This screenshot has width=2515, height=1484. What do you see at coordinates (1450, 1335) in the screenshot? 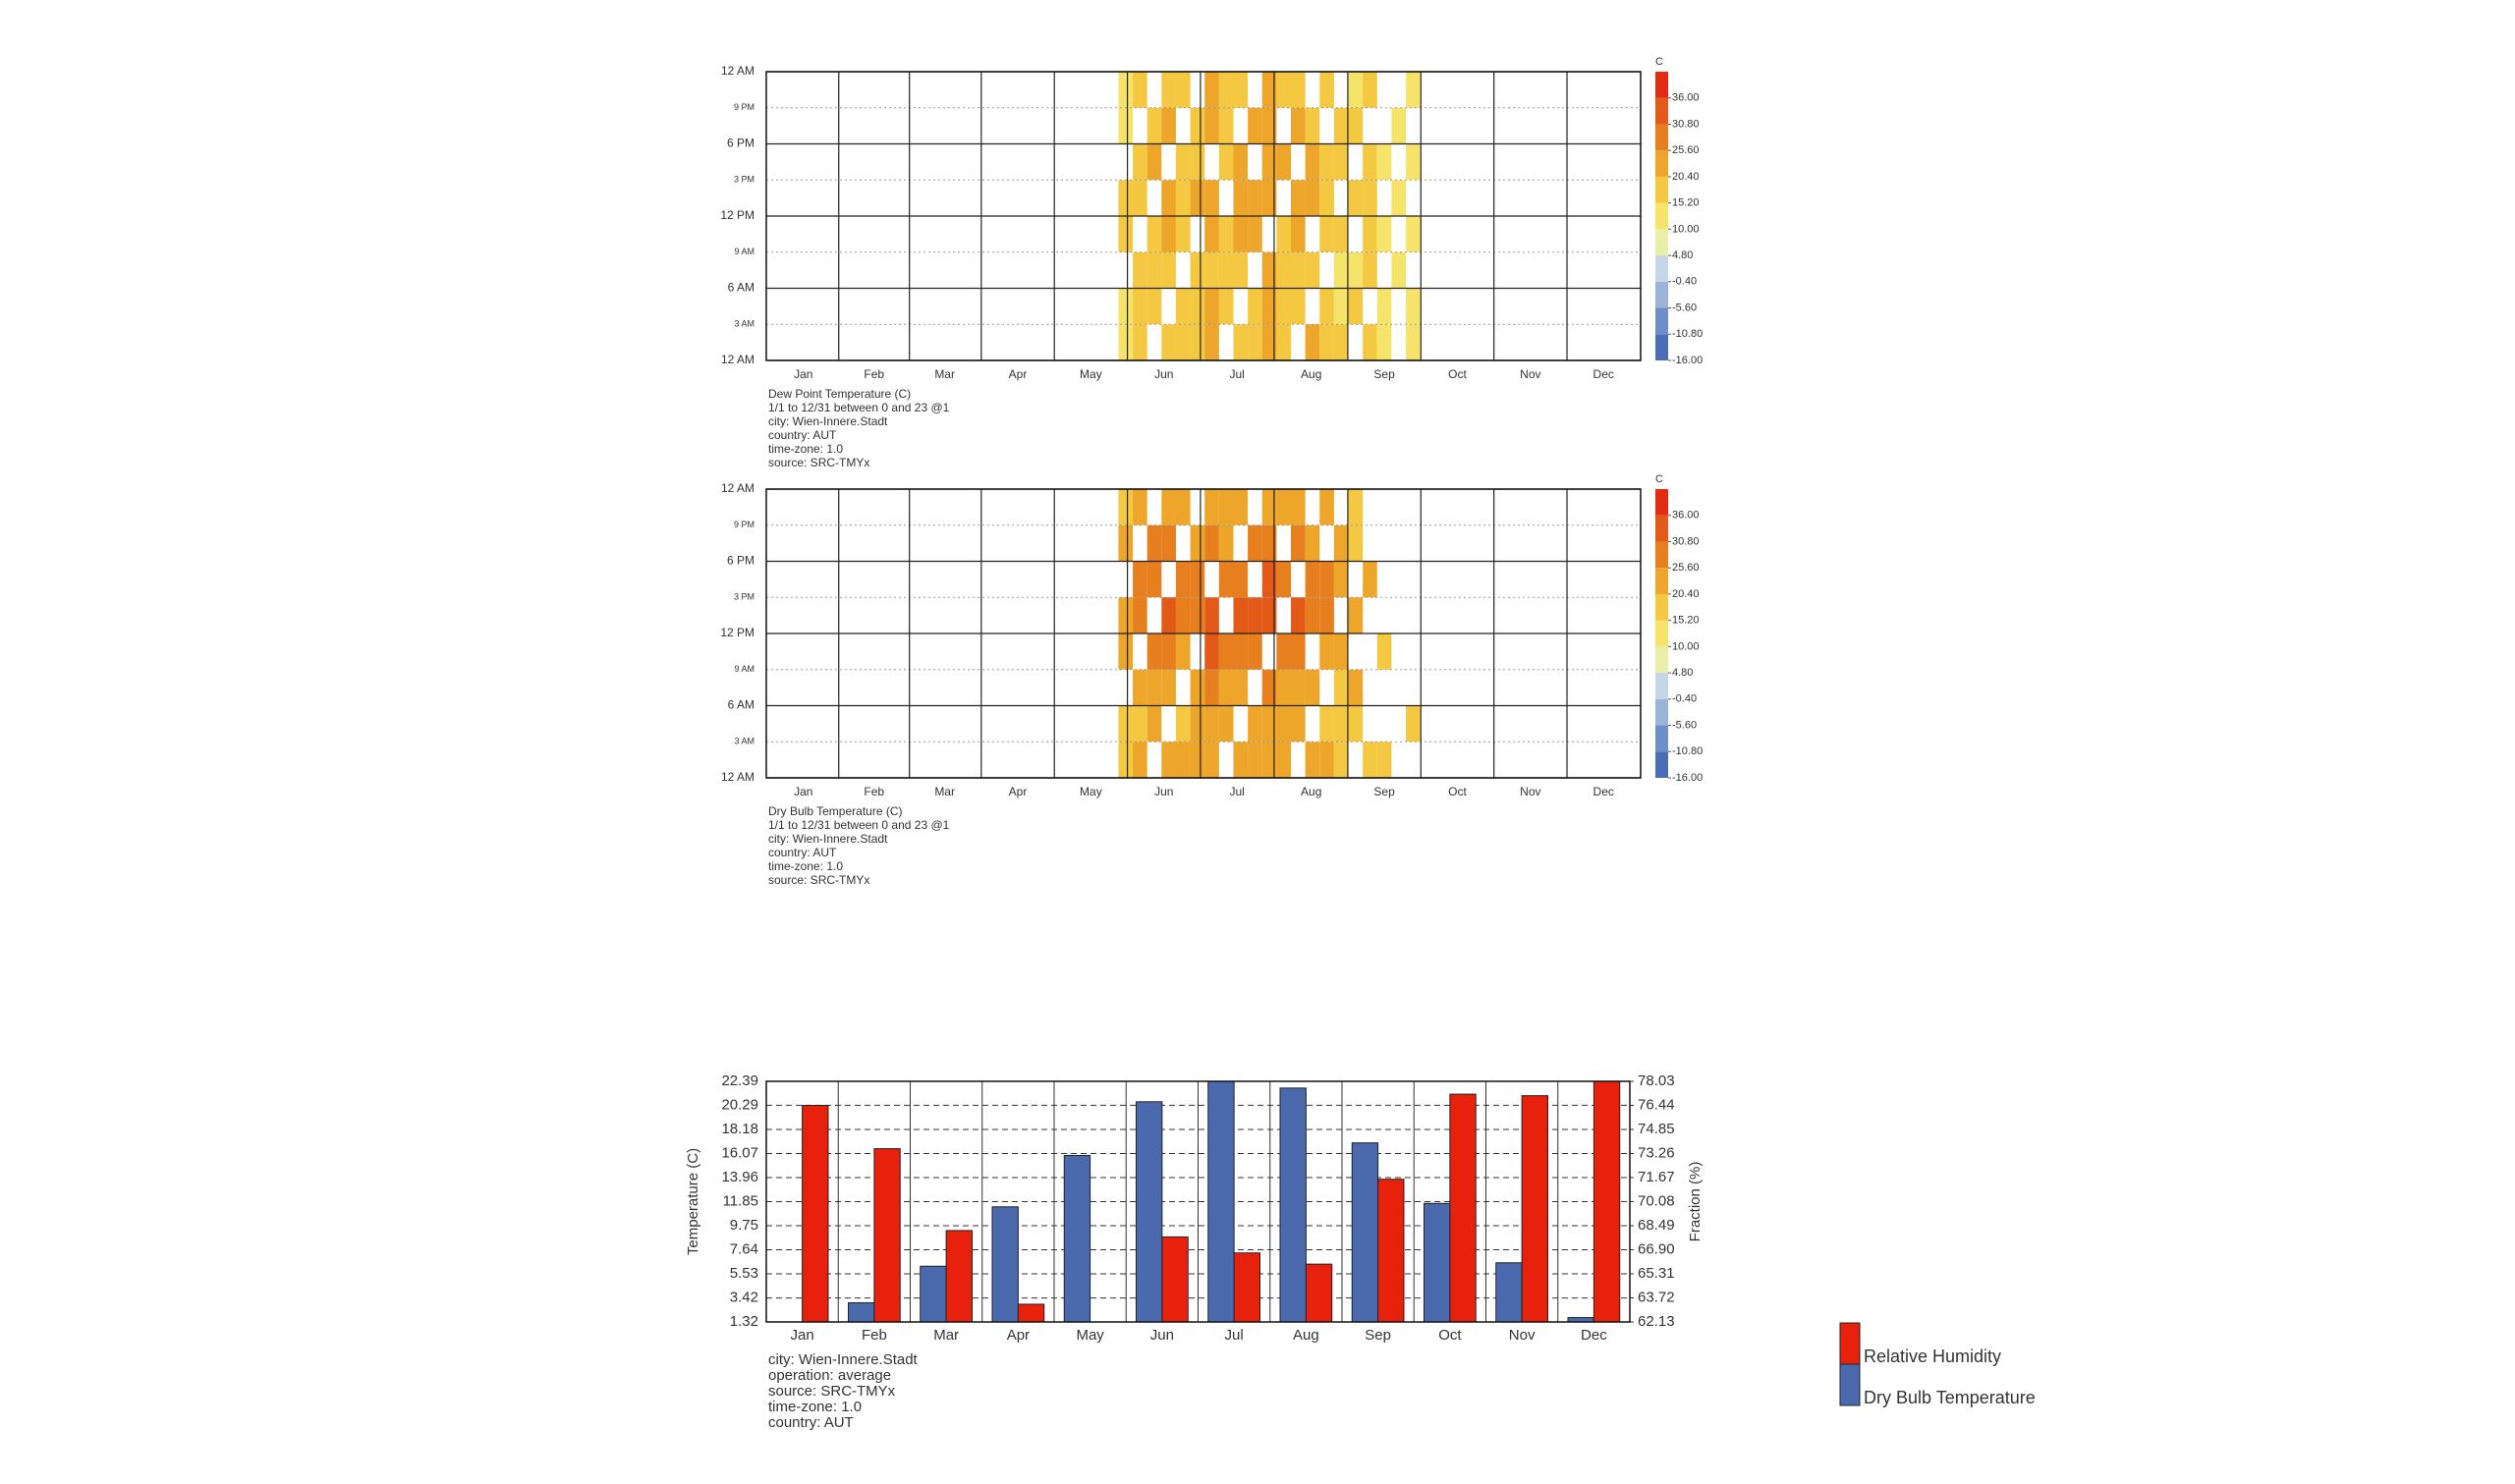
I see `x-tick-label: Oct` at bounding box center [1450, 1335].